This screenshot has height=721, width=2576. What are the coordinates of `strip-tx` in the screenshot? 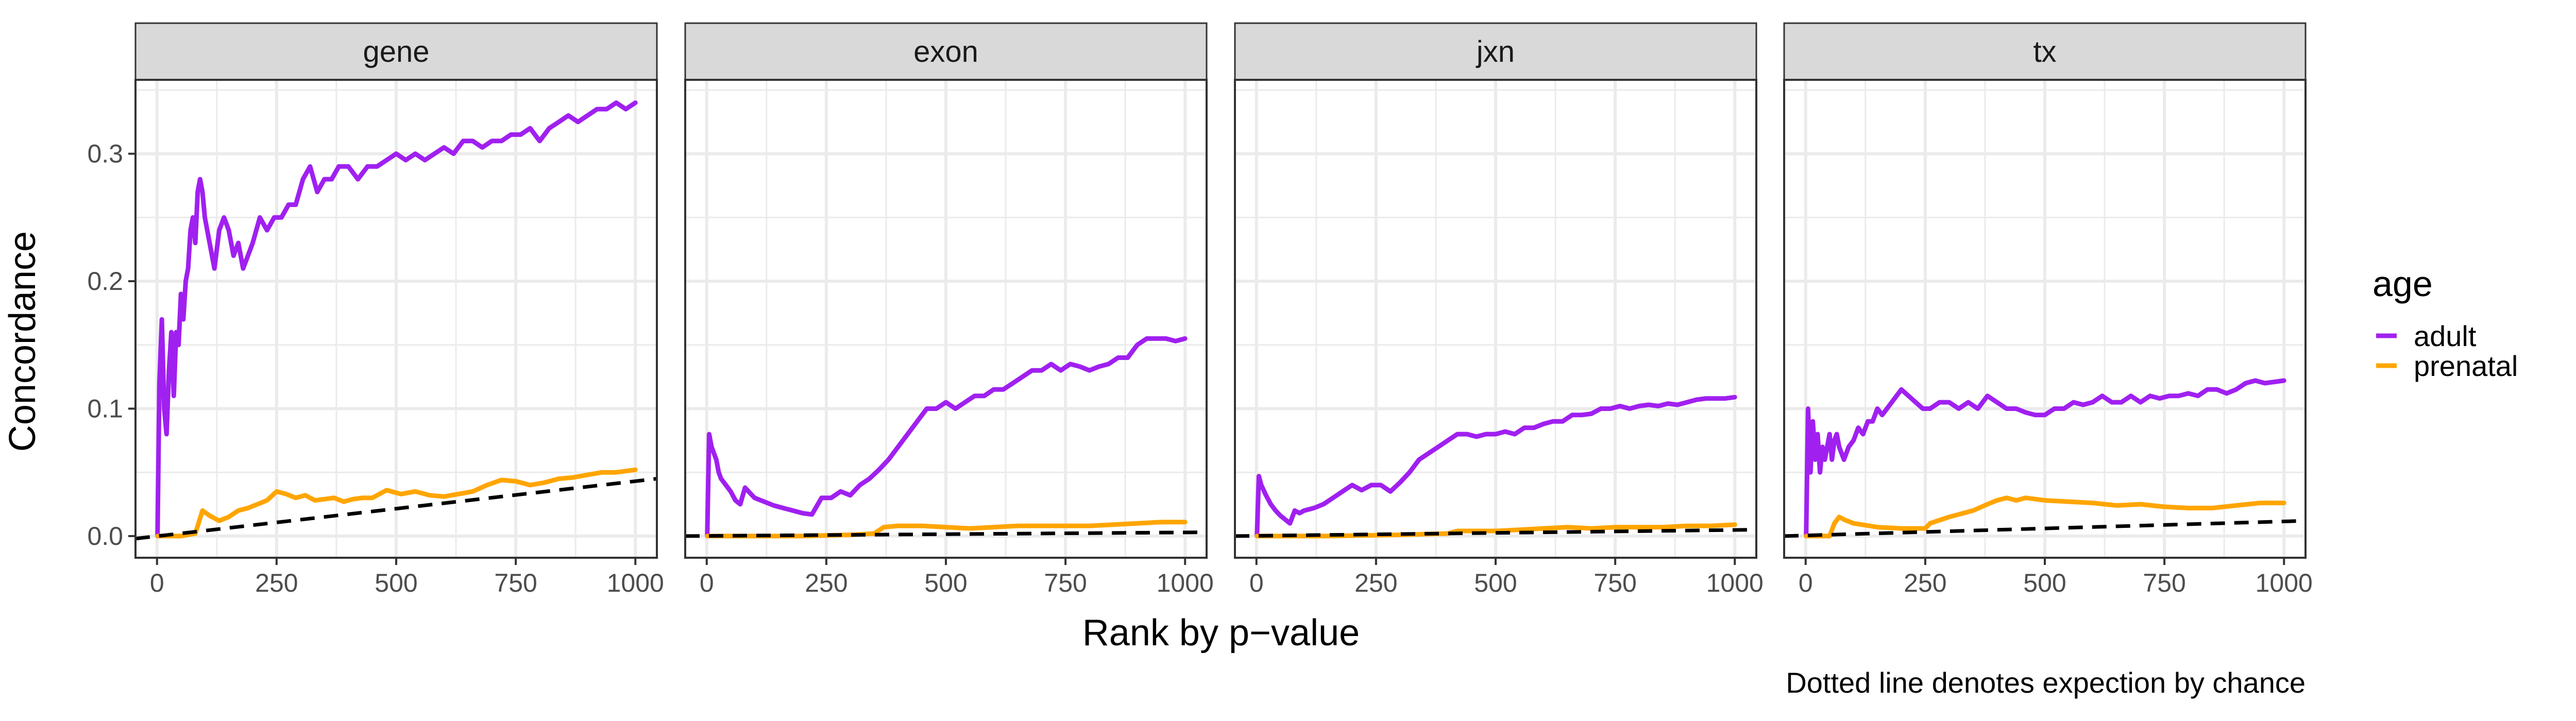 It's located at (2045, 51).